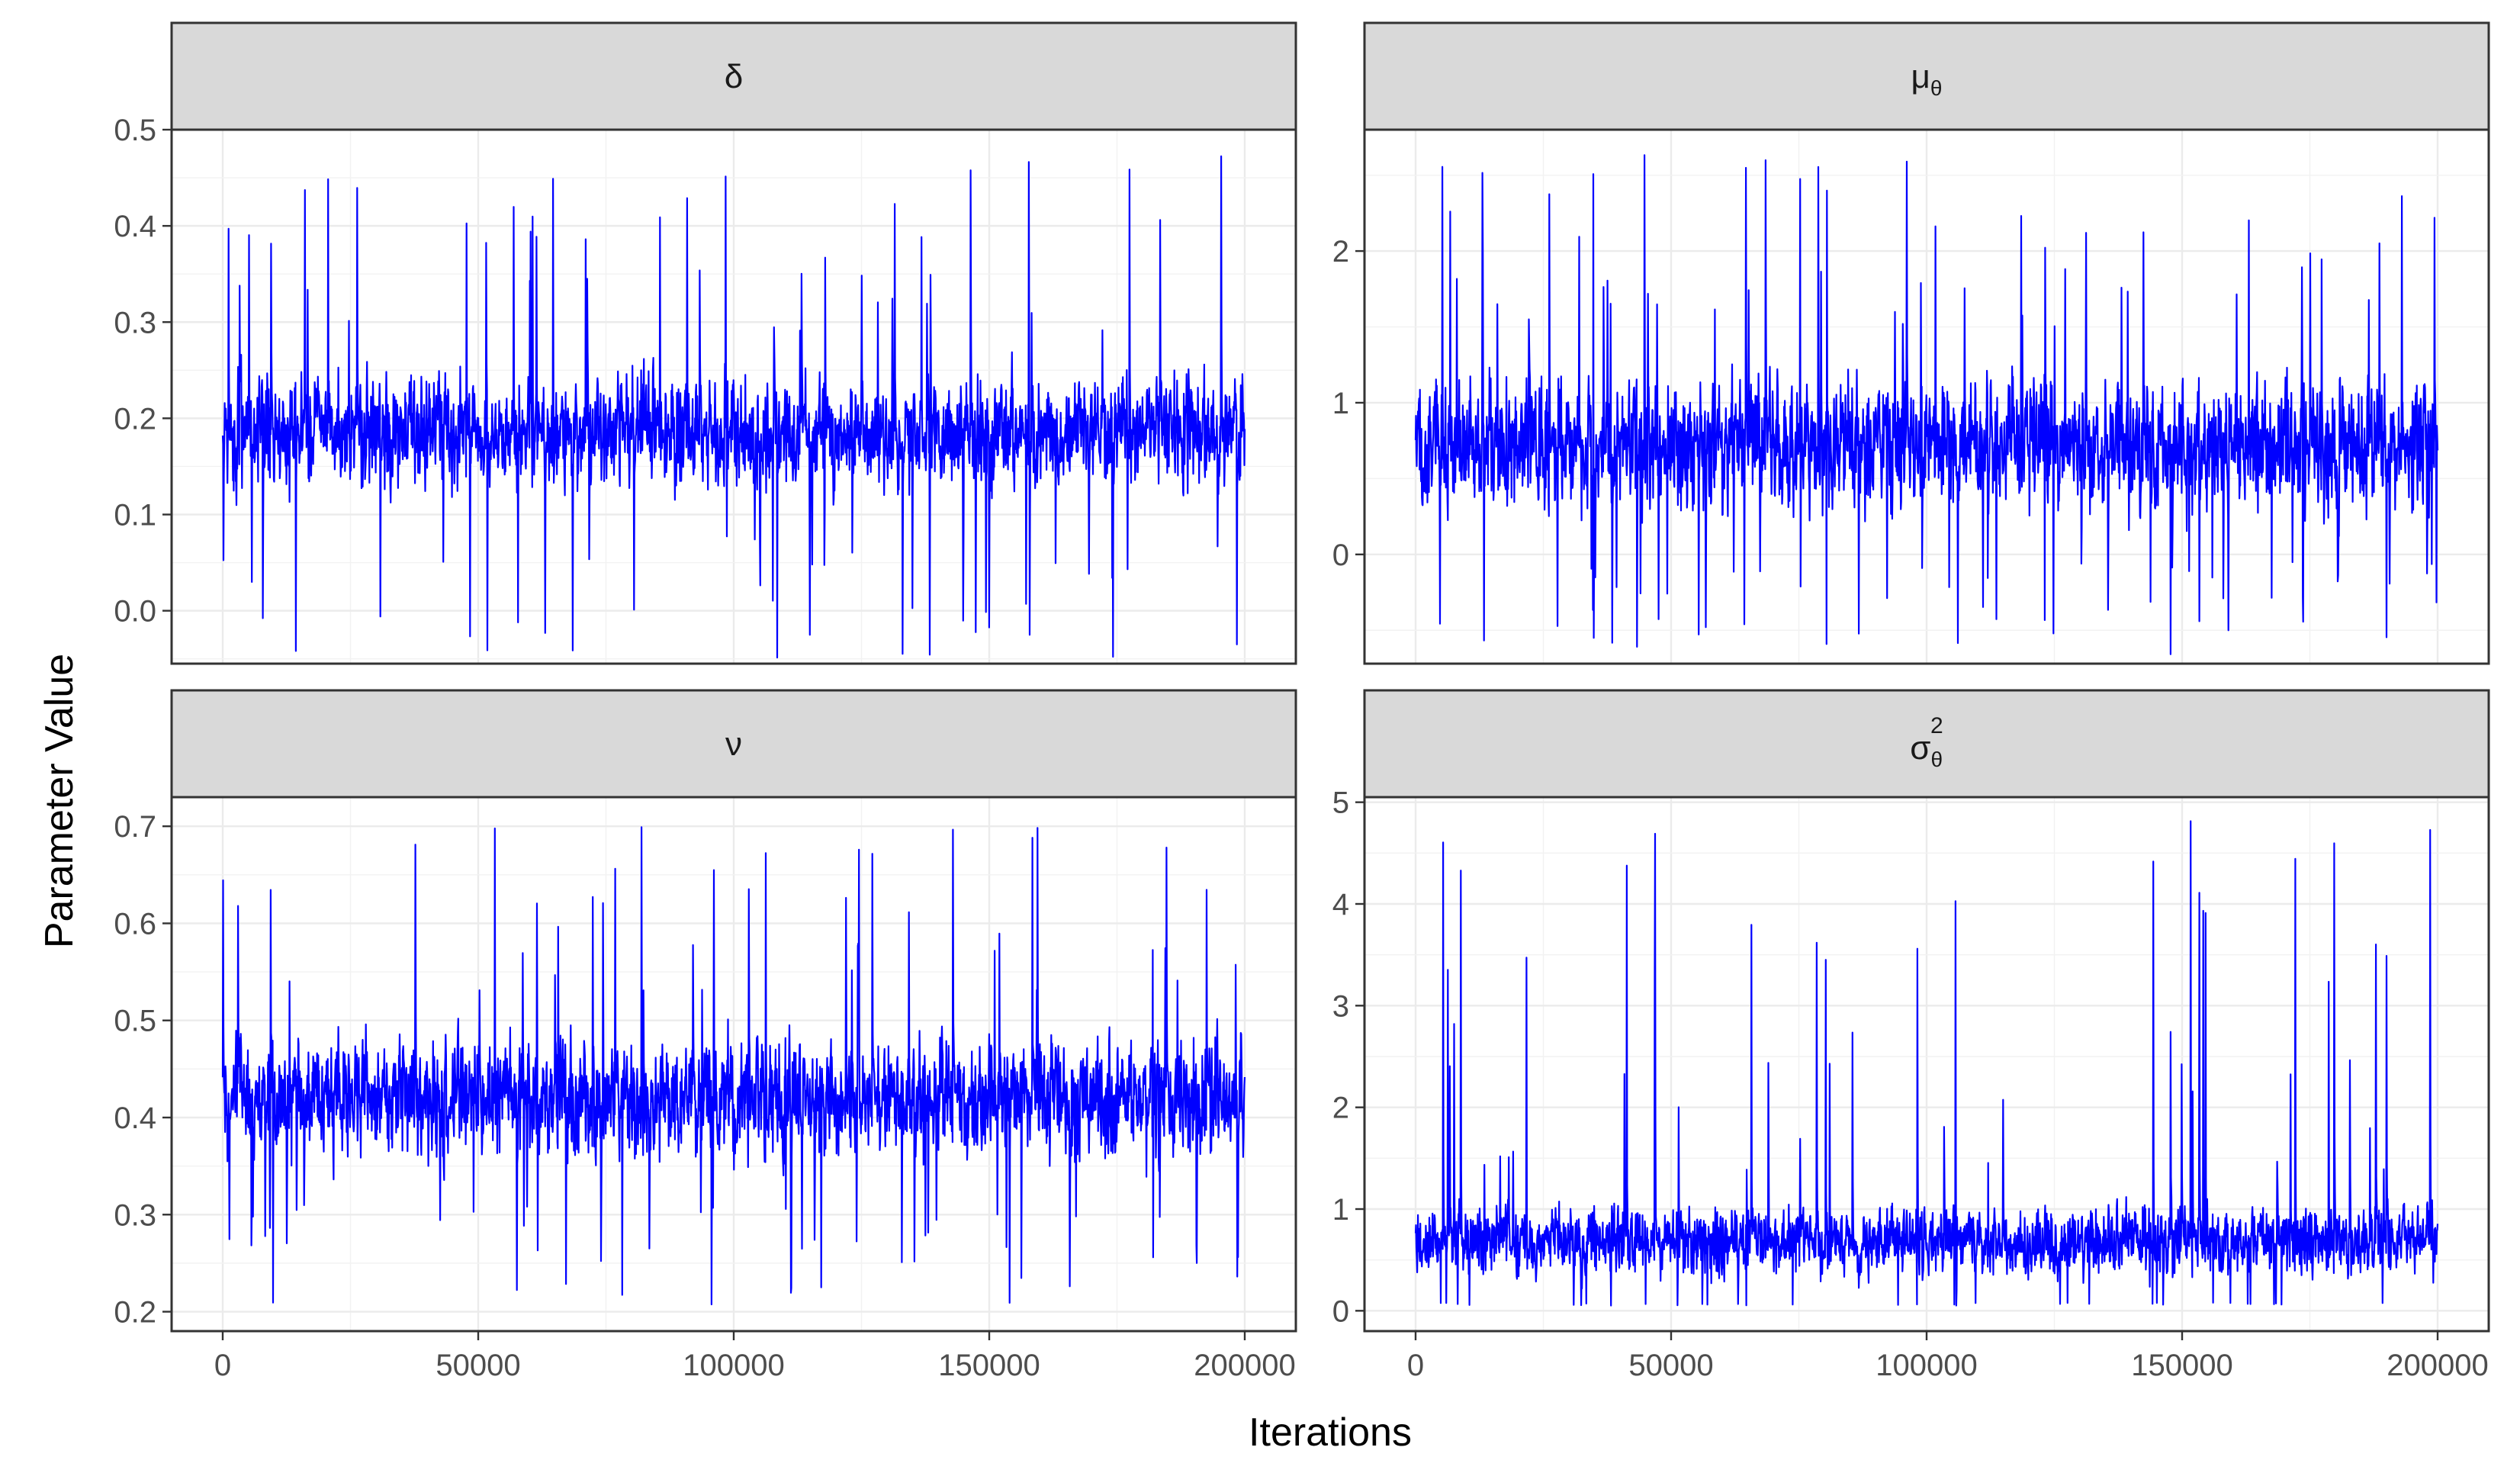  I want to click on nu-y-tick-label: 0.3, so click(135, 1215).